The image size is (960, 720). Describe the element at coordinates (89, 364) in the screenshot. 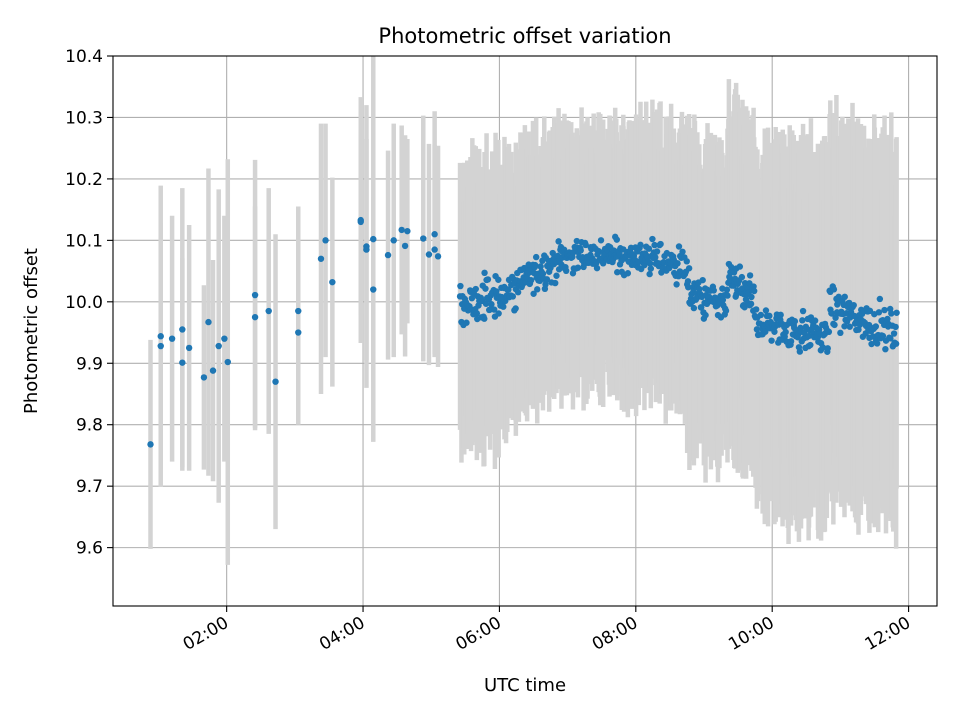

I see `y-tick-label: 9.9` at that location.